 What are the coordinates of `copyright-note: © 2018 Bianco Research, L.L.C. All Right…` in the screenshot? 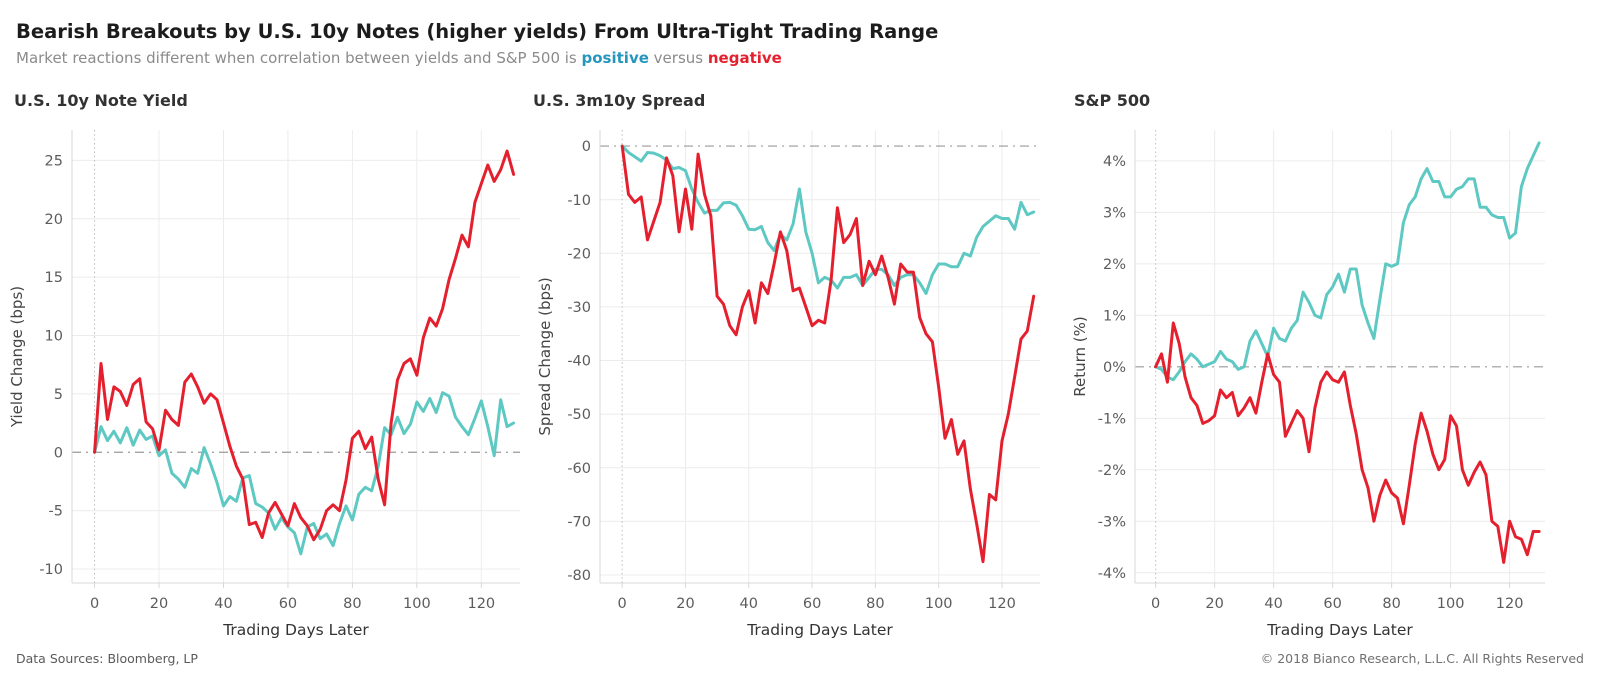 It's located at (1422, 658).